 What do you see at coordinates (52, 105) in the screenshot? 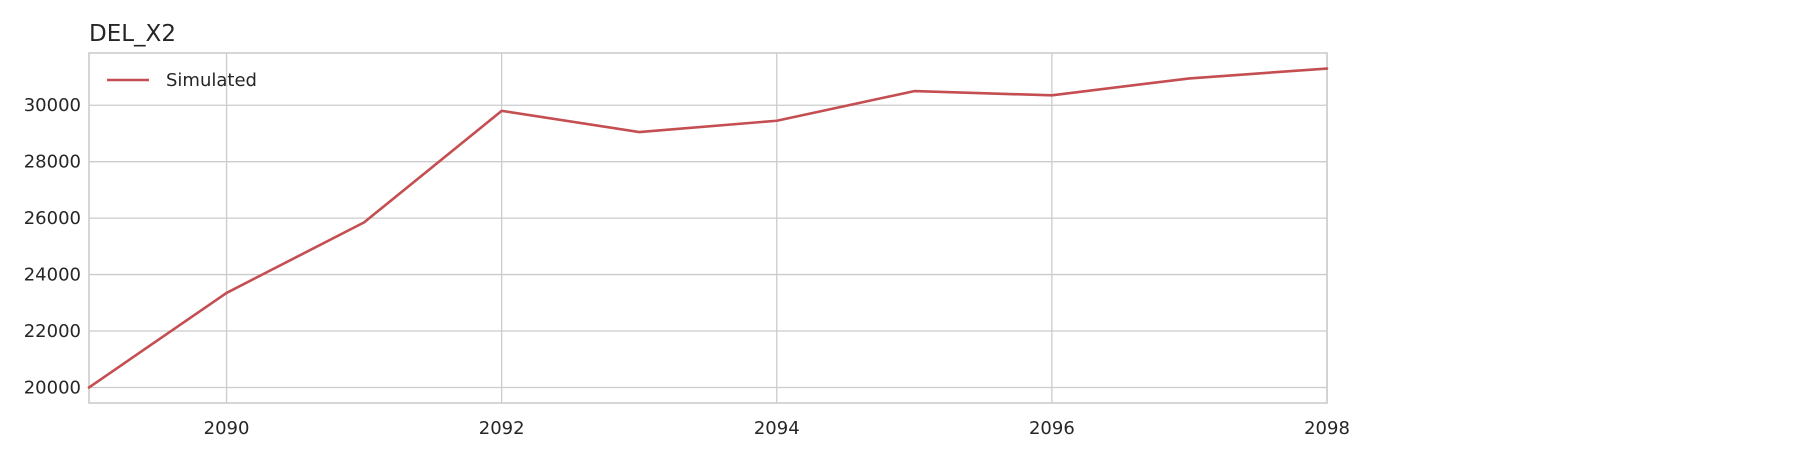
I see `y-tick-label: 30000` at bounding box center [52, 105].